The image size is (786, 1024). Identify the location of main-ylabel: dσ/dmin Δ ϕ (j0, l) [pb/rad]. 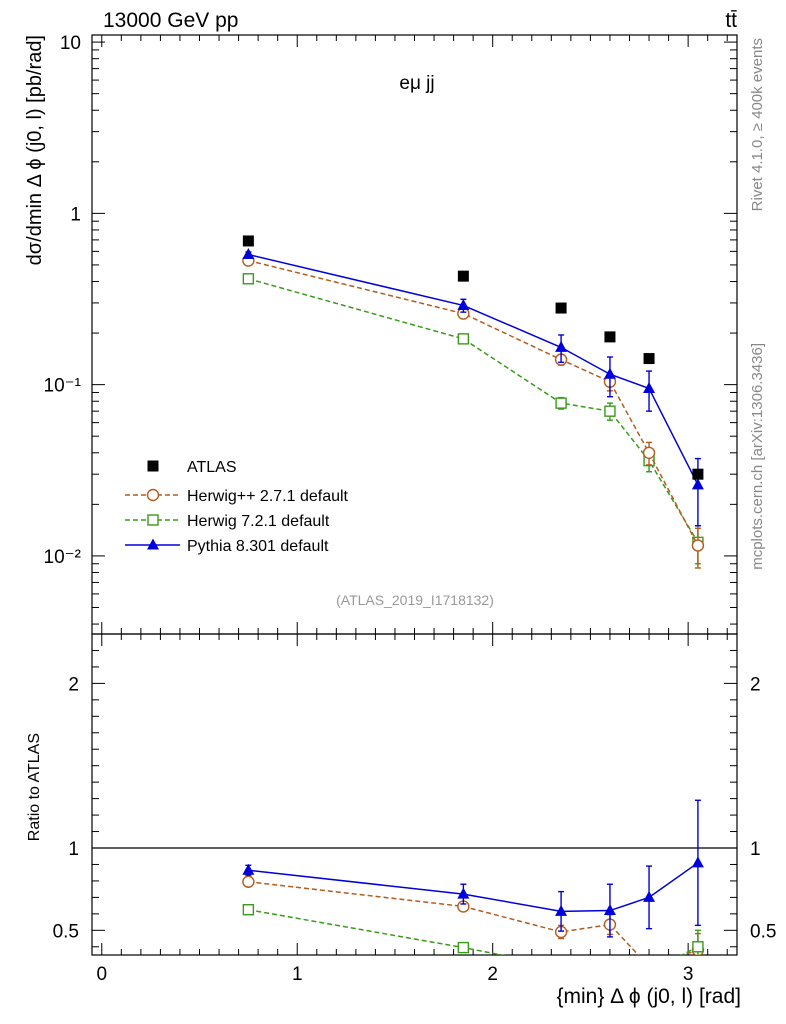
(35, 150).